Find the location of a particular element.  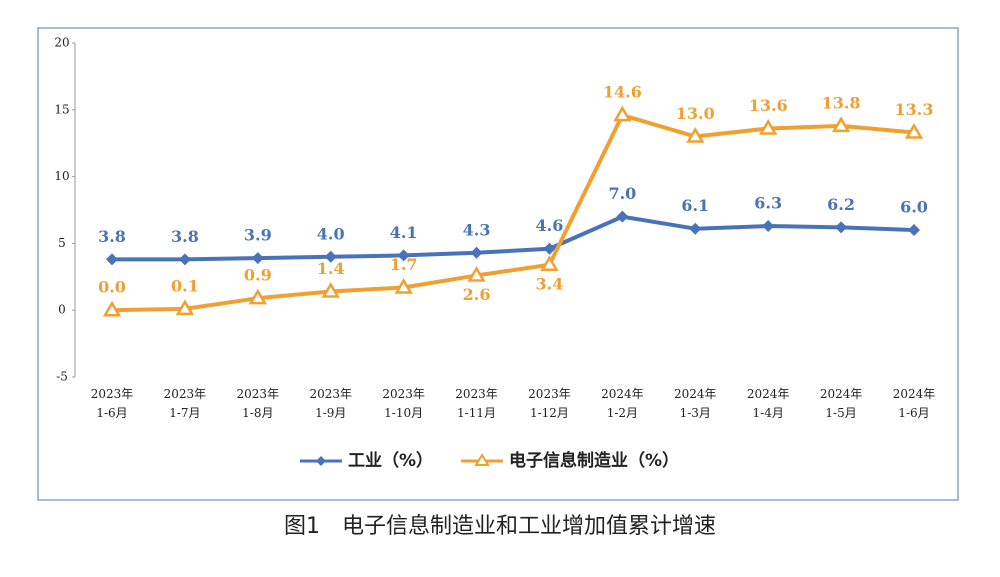

value-label: 14.6 is located at coordinates (622, 92).